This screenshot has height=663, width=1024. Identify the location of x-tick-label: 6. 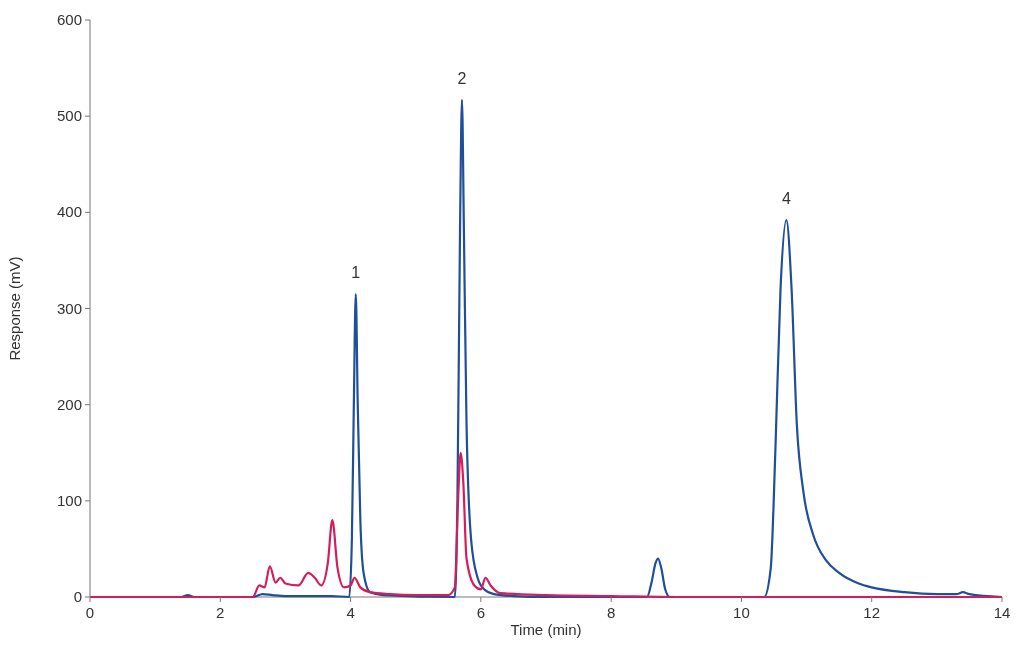
(481, 612).